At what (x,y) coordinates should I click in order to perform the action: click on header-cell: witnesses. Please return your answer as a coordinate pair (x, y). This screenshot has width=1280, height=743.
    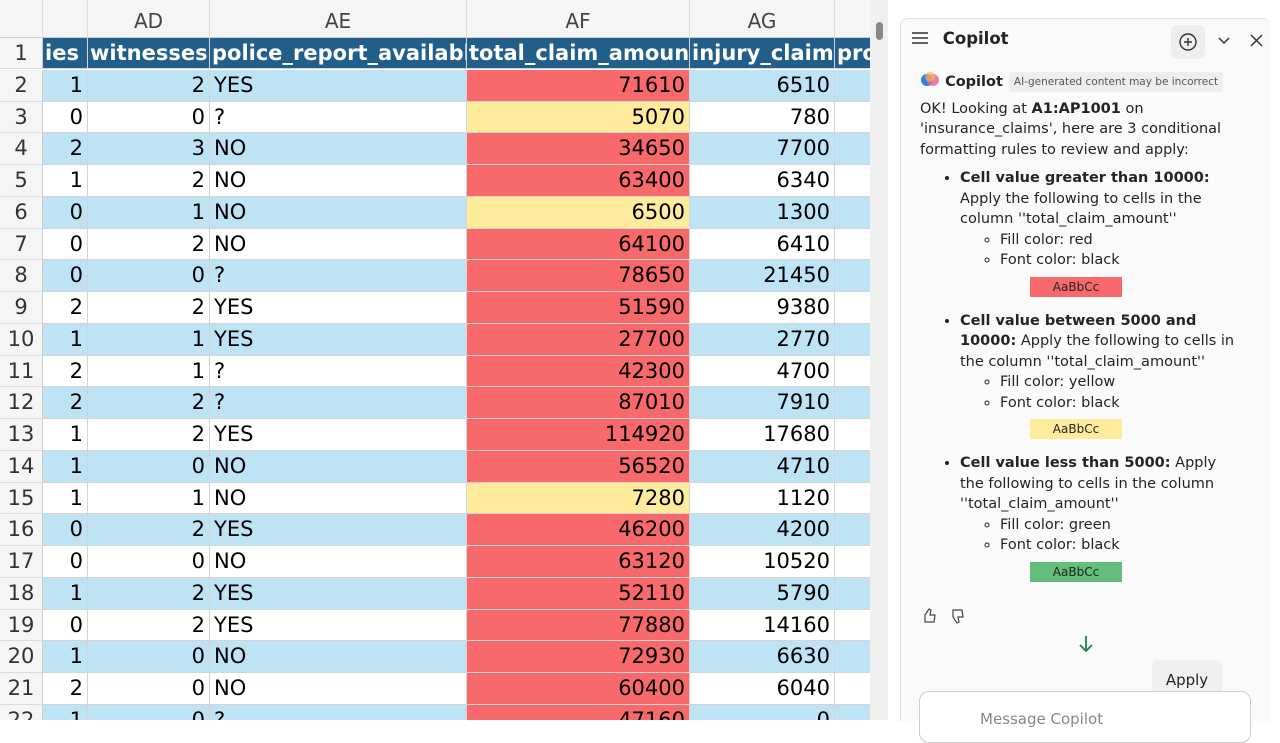
    Looking at the image, I should click on (149, 53).